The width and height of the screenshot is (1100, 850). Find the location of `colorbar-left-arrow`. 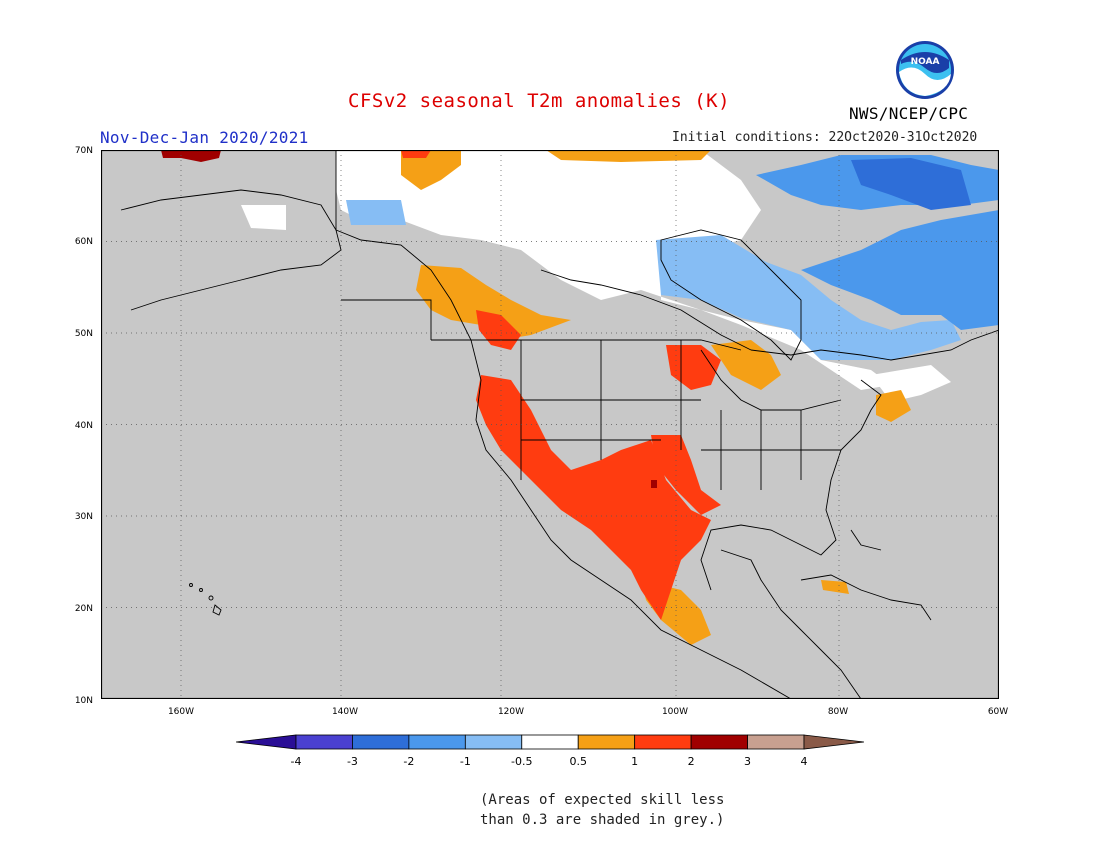

colorbar-left-arrow is located at coordinates (266, 742).